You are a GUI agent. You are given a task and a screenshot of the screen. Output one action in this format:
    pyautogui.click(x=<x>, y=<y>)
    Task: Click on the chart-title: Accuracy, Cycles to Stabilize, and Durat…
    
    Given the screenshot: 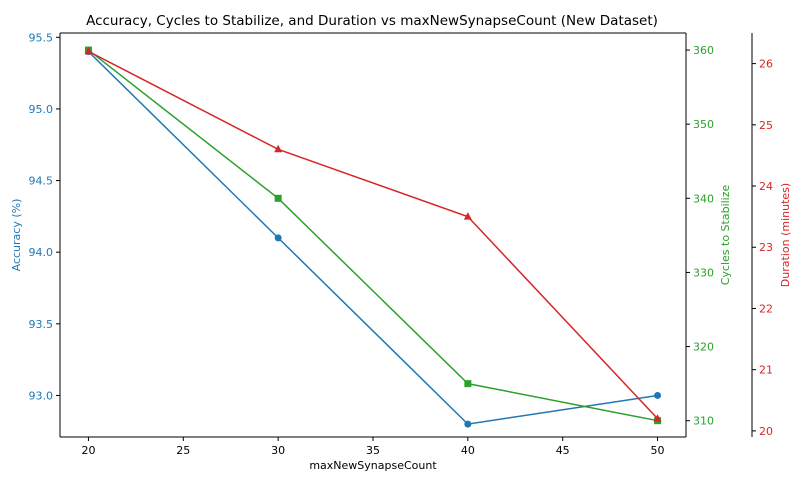 What is the action you would take?
    pyautogui.click(x=372, y=21)
    